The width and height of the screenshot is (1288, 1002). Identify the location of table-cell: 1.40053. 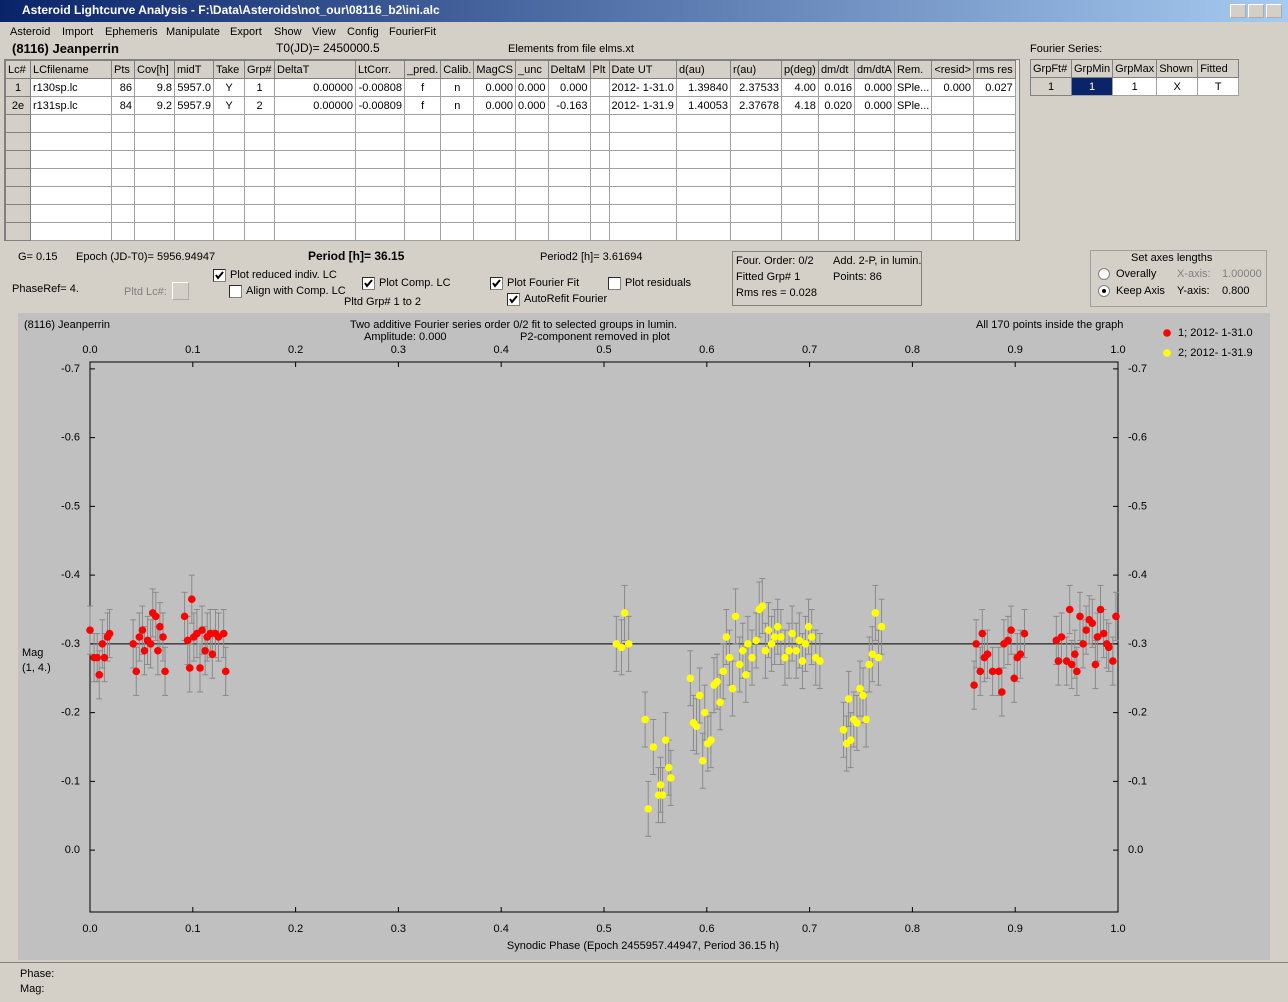
(703, 105).